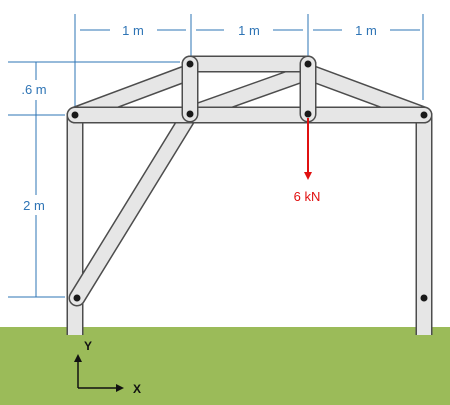 This screenshot has height=405, width=450. I want to click on dimension-label-1: 1 m, so click(133, 30).